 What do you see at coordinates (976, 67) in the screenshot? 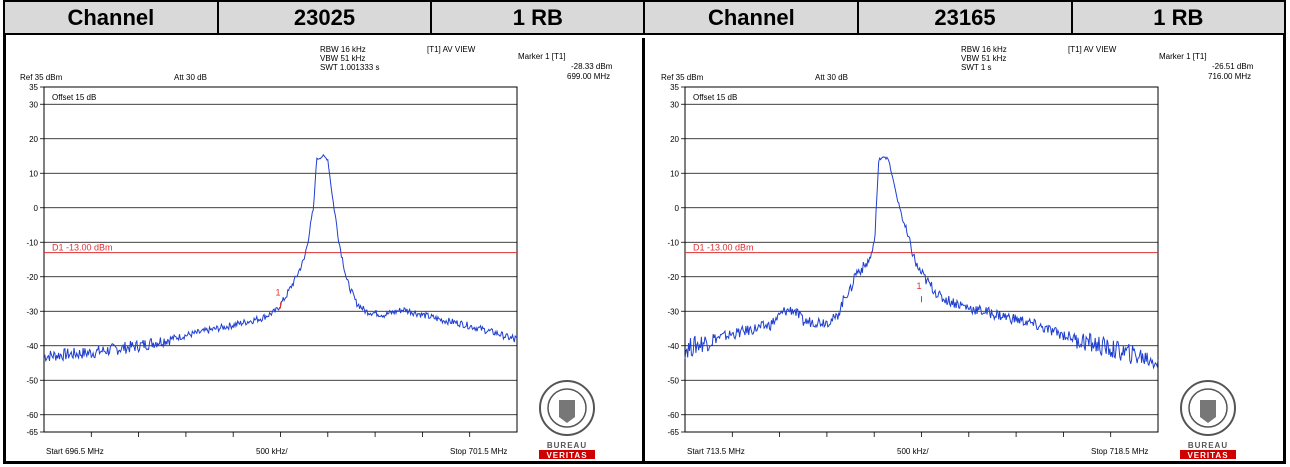
I see `swt-text: SWT 1 s` at bounding box center [976, 67].